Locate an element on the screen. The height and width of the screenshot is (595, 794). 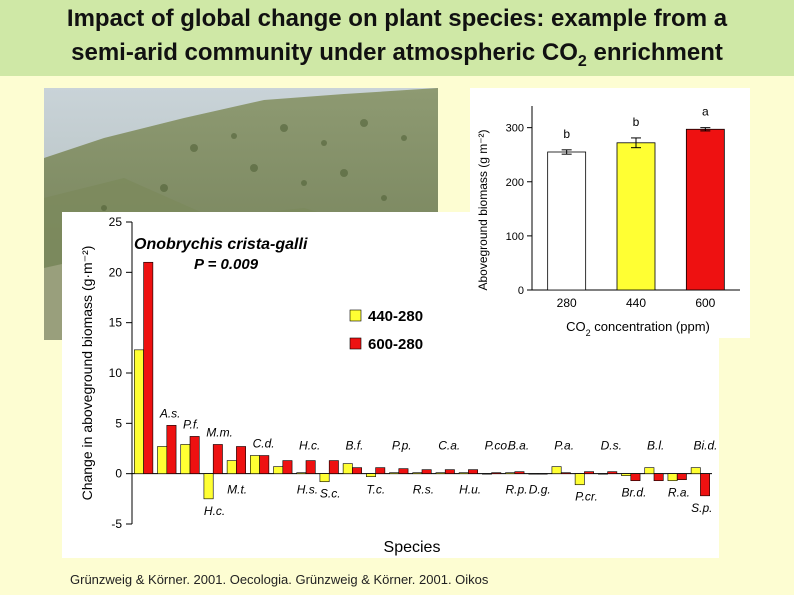
x-axis-label: Species is located at coordinates (412, 547).